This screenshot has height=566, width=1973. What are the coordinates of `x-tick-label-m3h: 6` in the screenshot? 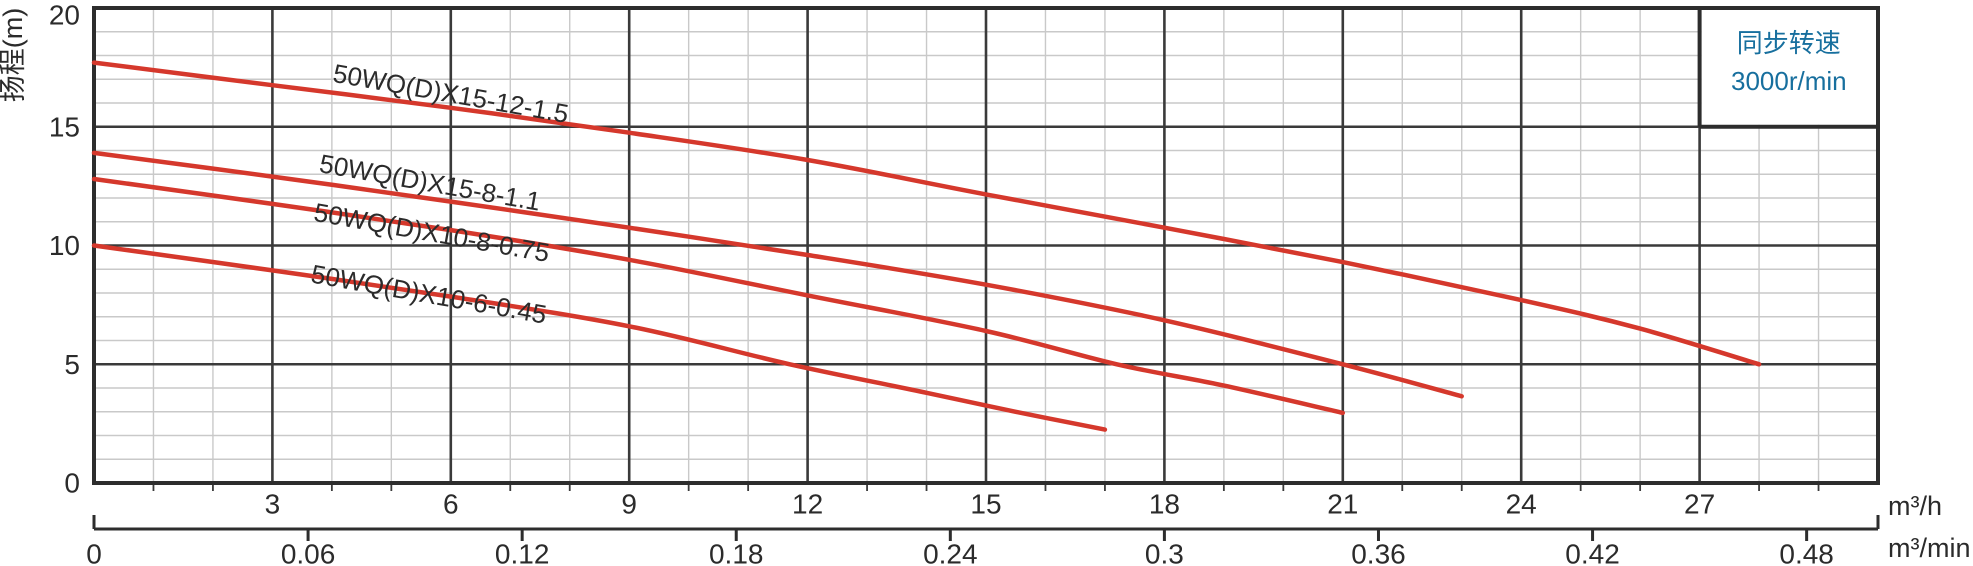 It's located at (451, 504).